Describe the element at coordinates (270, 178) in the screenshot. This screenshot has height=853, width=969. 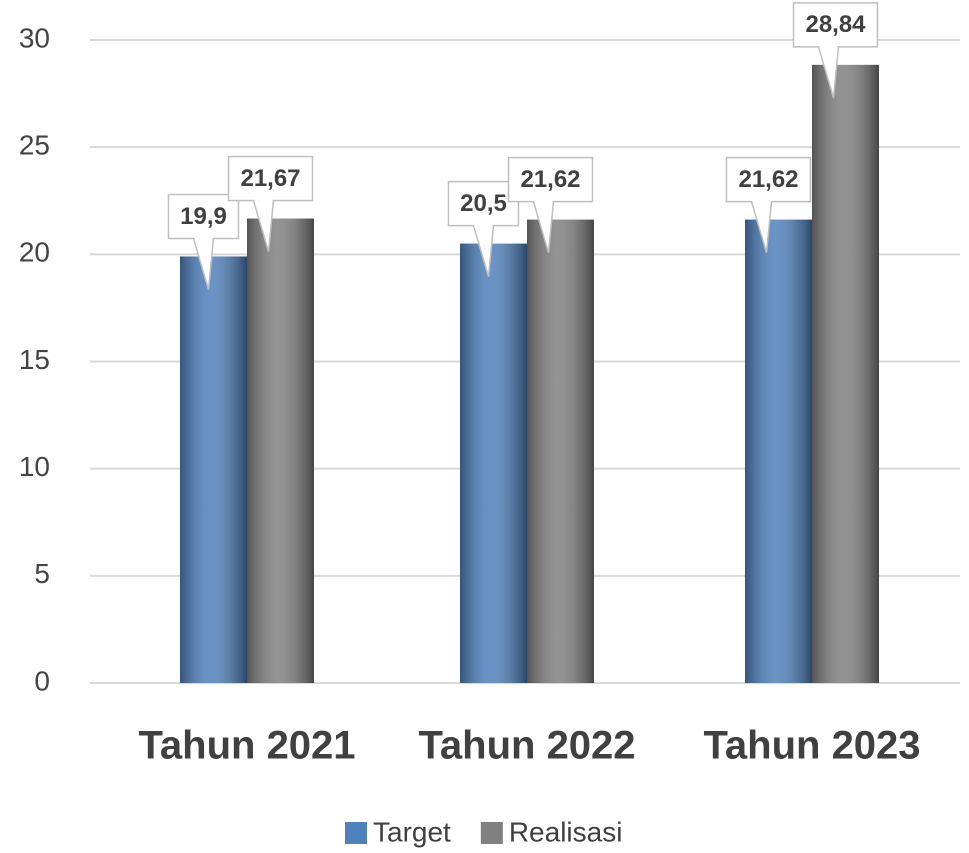
I see `value-label: 21,67` at that location.